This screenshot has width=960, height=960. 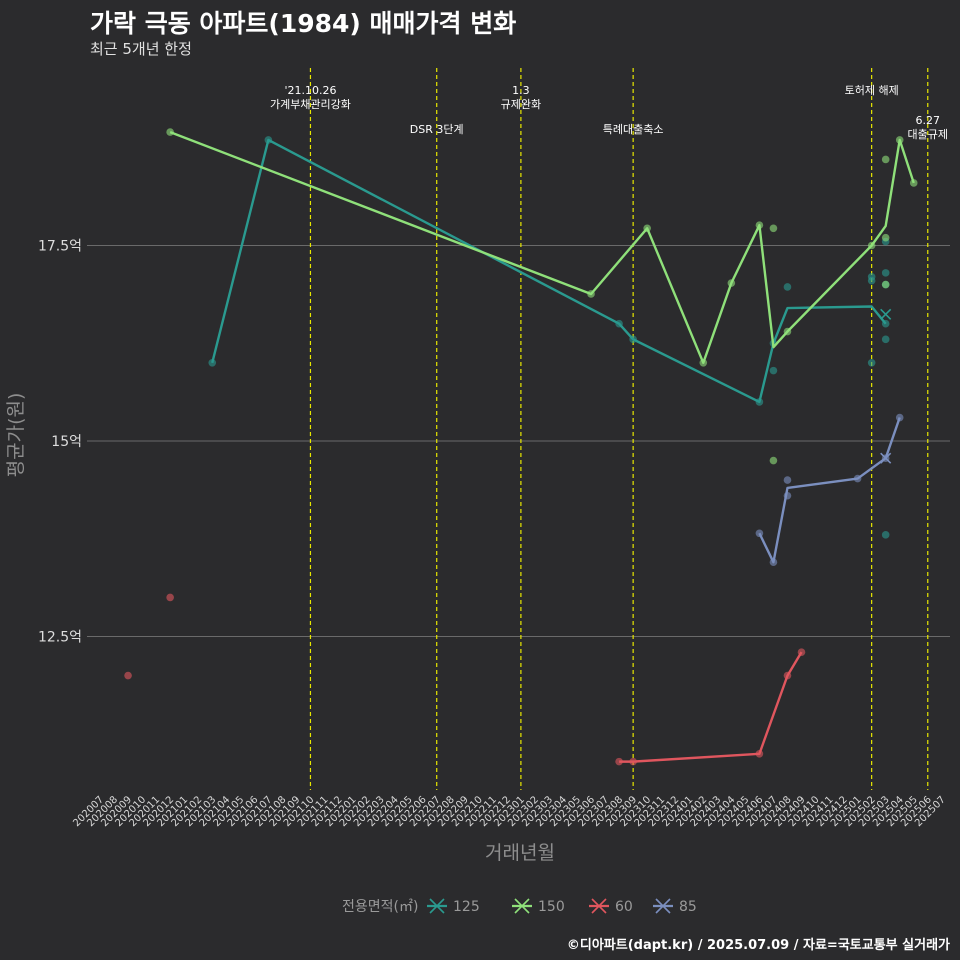 I want to click on y-tick-label: 17.5억, so click(x=60, y=247).